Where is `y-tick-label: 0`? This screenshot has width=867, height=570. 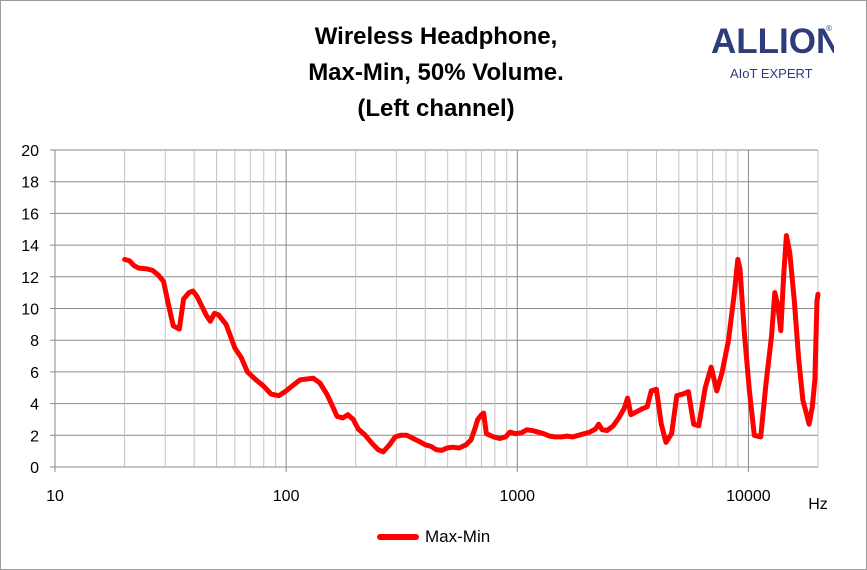
y-tick-label: 0 is located at coordinates (34, 468).